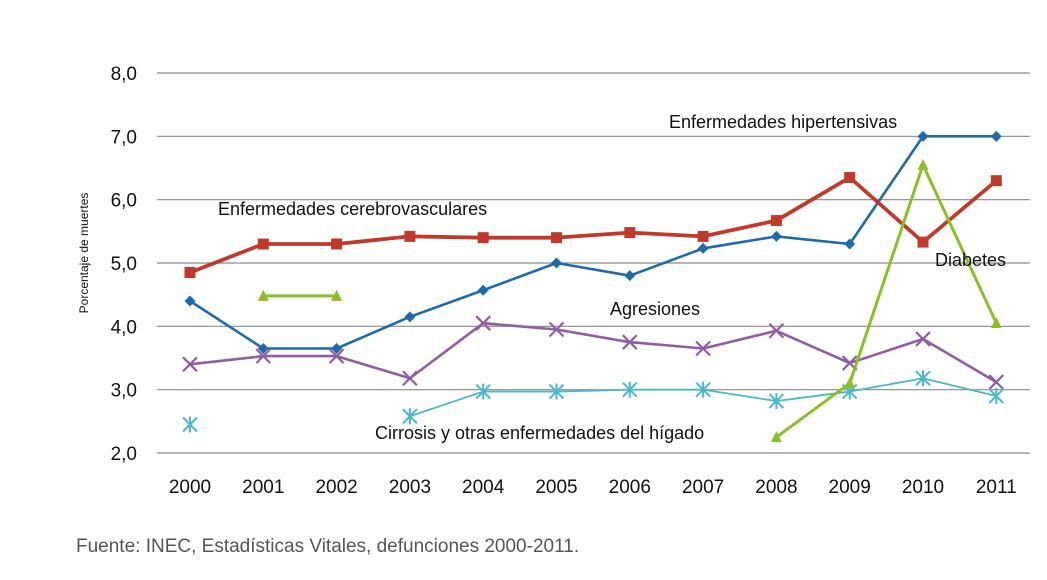  What do you see at coordinates (655, 309) in the screenshot?
I see `series-name-label: Agresiones` at bounding box center [655, 309].